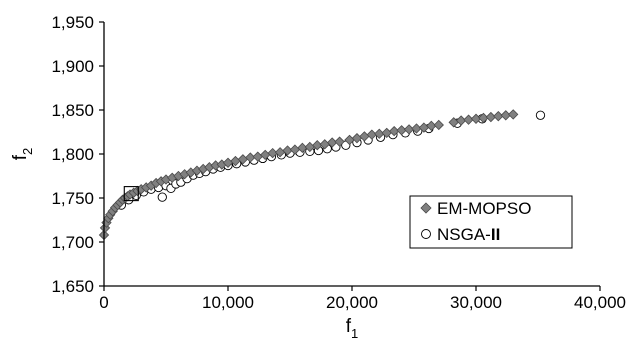  I want to click on x-tick-label: 10,000, so click(228, 302).